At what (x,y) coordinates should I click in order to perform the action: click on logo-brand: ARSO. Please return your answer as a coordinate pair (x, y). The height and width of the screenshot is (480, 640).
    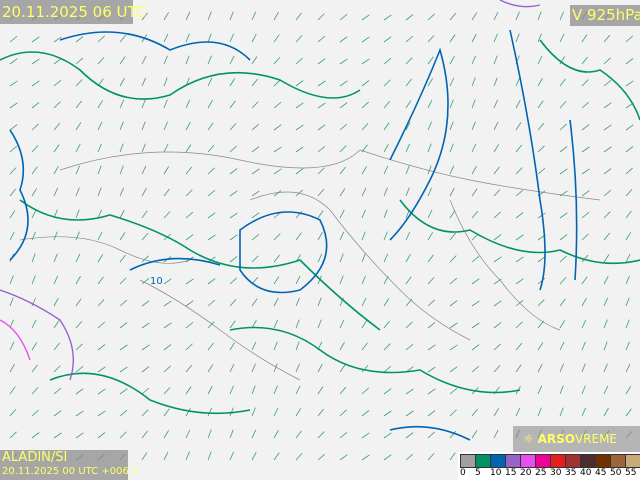
    Looking at the image, I should click on (556, 439).